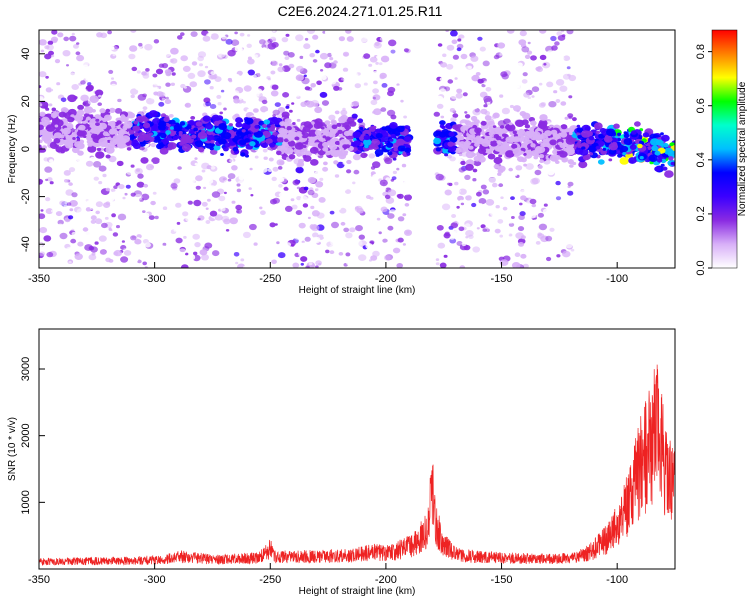 The height and width of the screenshot is (600, 750). What do you see at coordinates (39, 580) in the screenshot?
I see `x-tick-label: -350` at bounding box center [39, 580].